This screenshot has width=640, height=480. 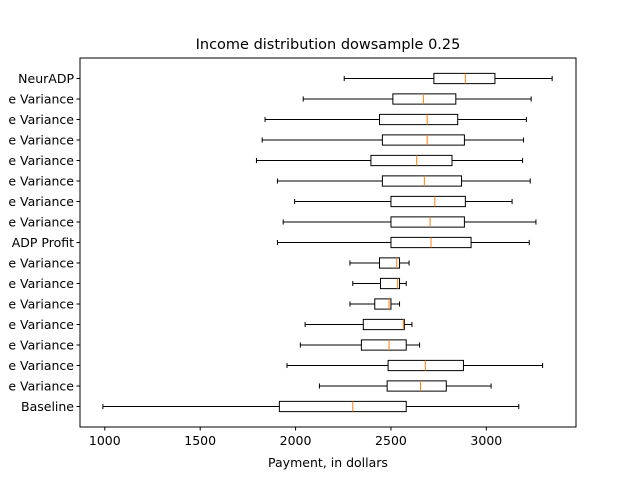 I want to click on y-tick-label: NeurADP, so click(x=46, y=78).